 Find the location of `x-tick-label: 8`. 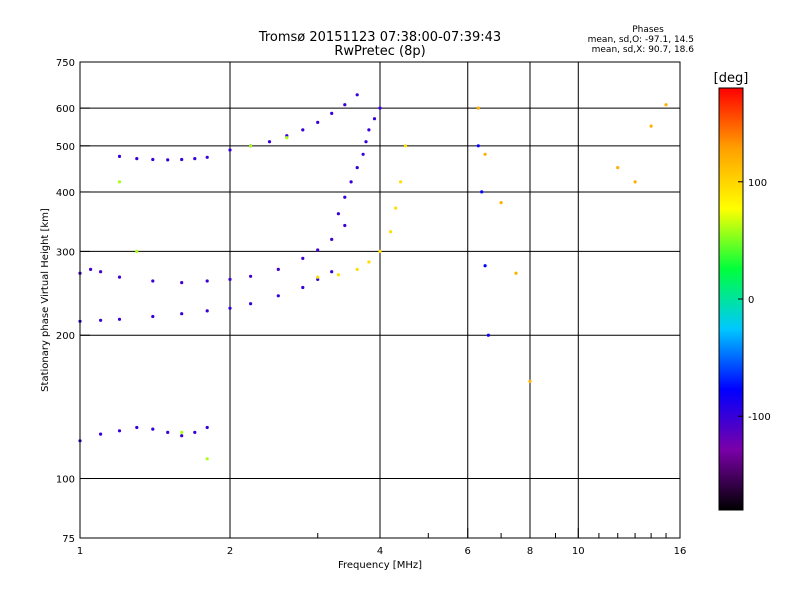

x-tick-label: 8 is located at coordinates (530, 551).